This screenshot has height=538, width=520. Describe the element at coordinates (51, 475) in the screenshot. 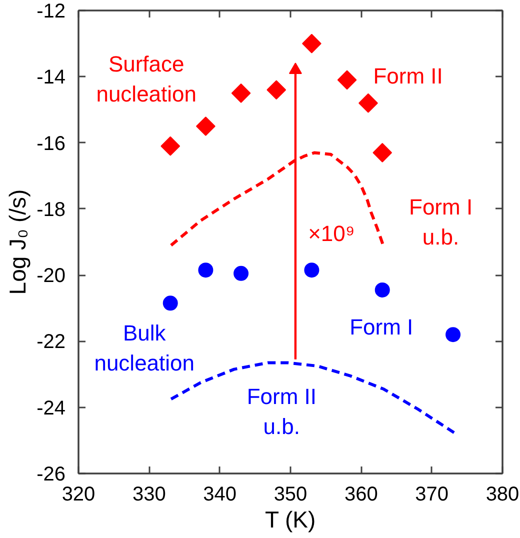

I see `y-tick-label: -26` at that location.